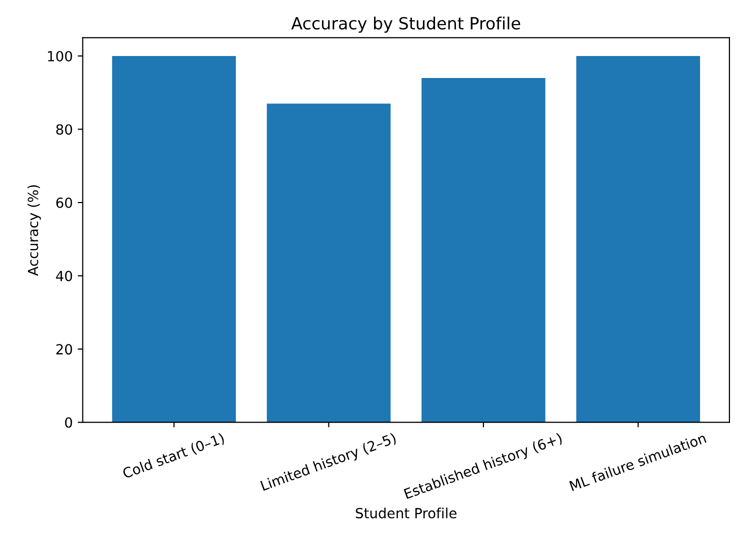  Describe the element at coordinates (64, 276) in the screenshot. I see `y-tick-label: 40` at that location.